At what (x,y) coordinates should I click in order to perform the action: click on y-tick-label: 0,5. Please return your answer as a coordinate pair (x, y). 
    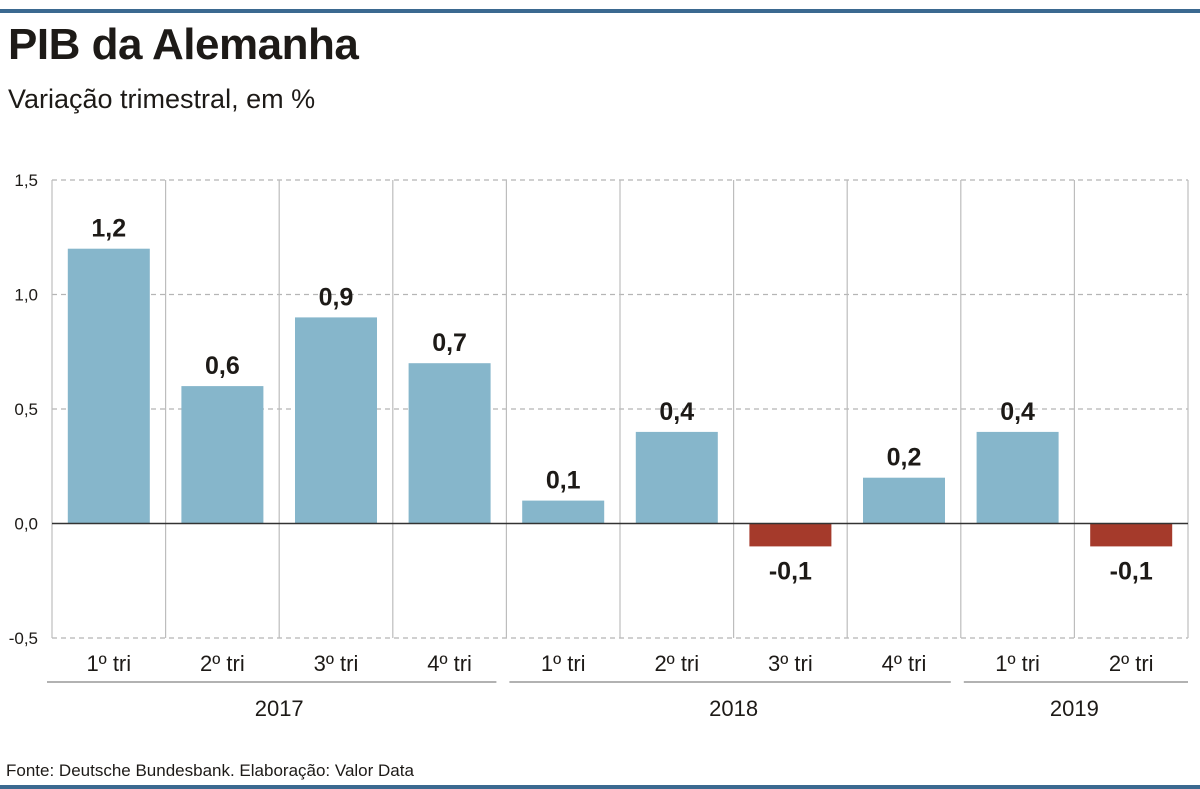
    Looking at the image, I should click on (26, 409).